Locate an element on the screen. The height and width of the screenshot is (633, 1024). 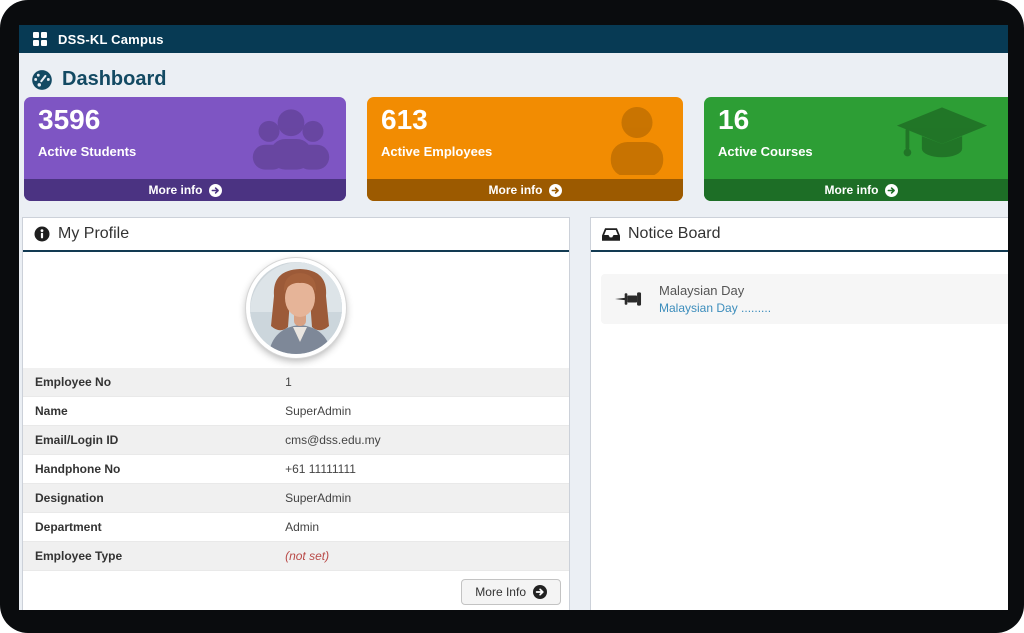
table-row: Employee No 1 is located at coordinates (296, 382).